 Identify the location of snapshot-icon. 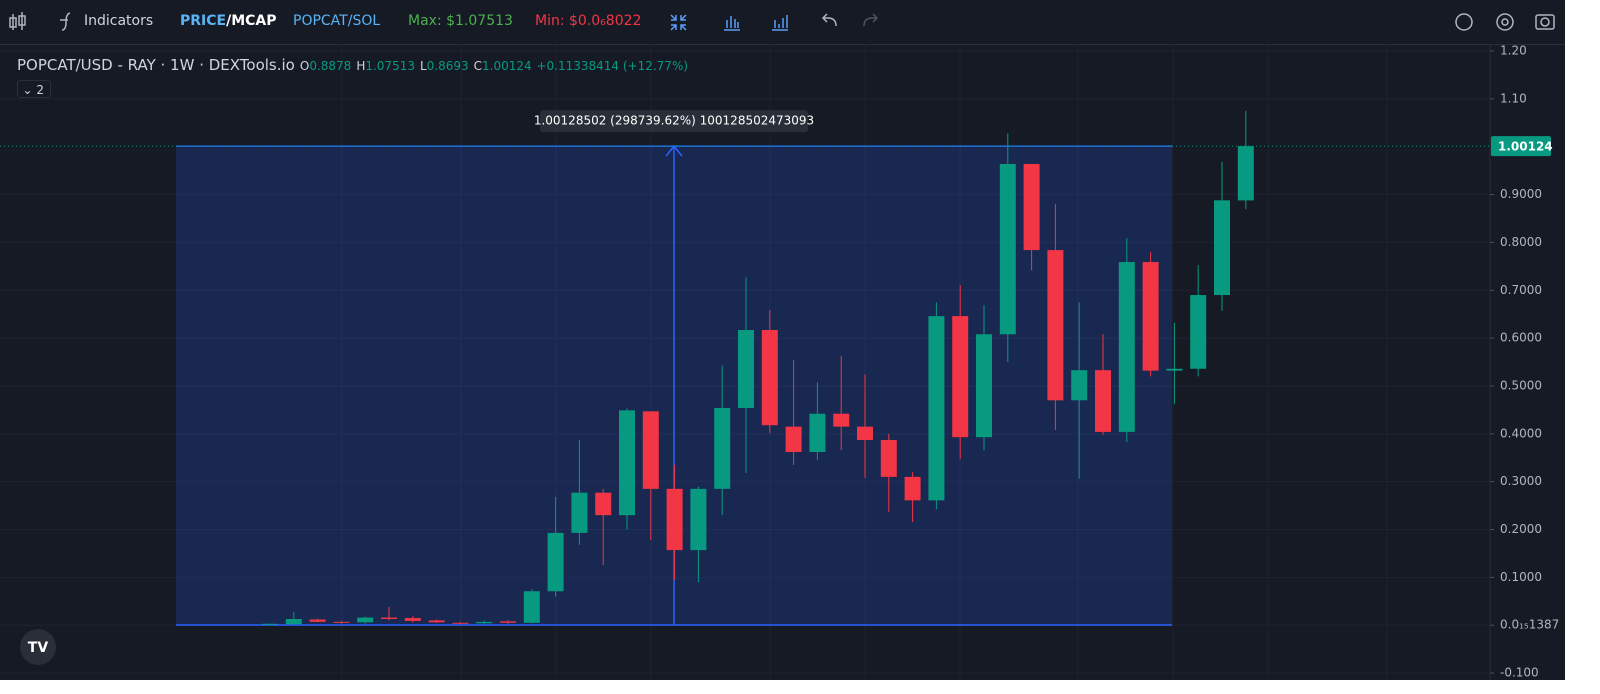
(1545, 22).